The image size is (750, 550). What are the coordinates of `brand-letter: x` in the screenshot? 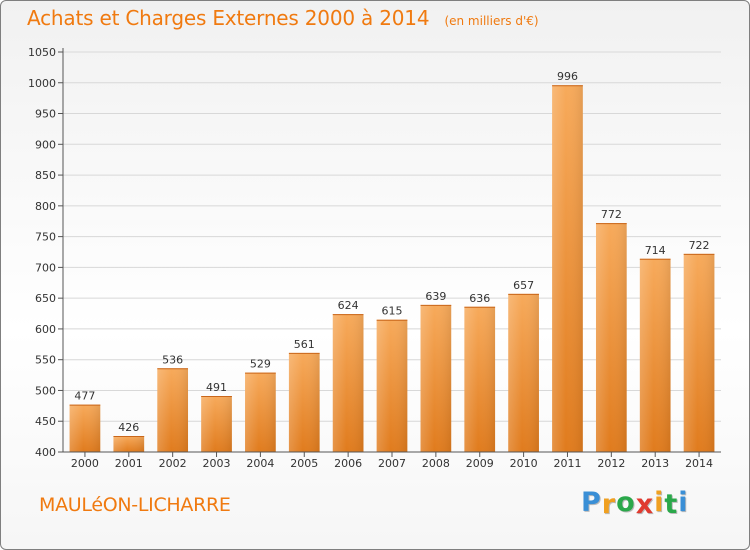 It's located at (645, 504).